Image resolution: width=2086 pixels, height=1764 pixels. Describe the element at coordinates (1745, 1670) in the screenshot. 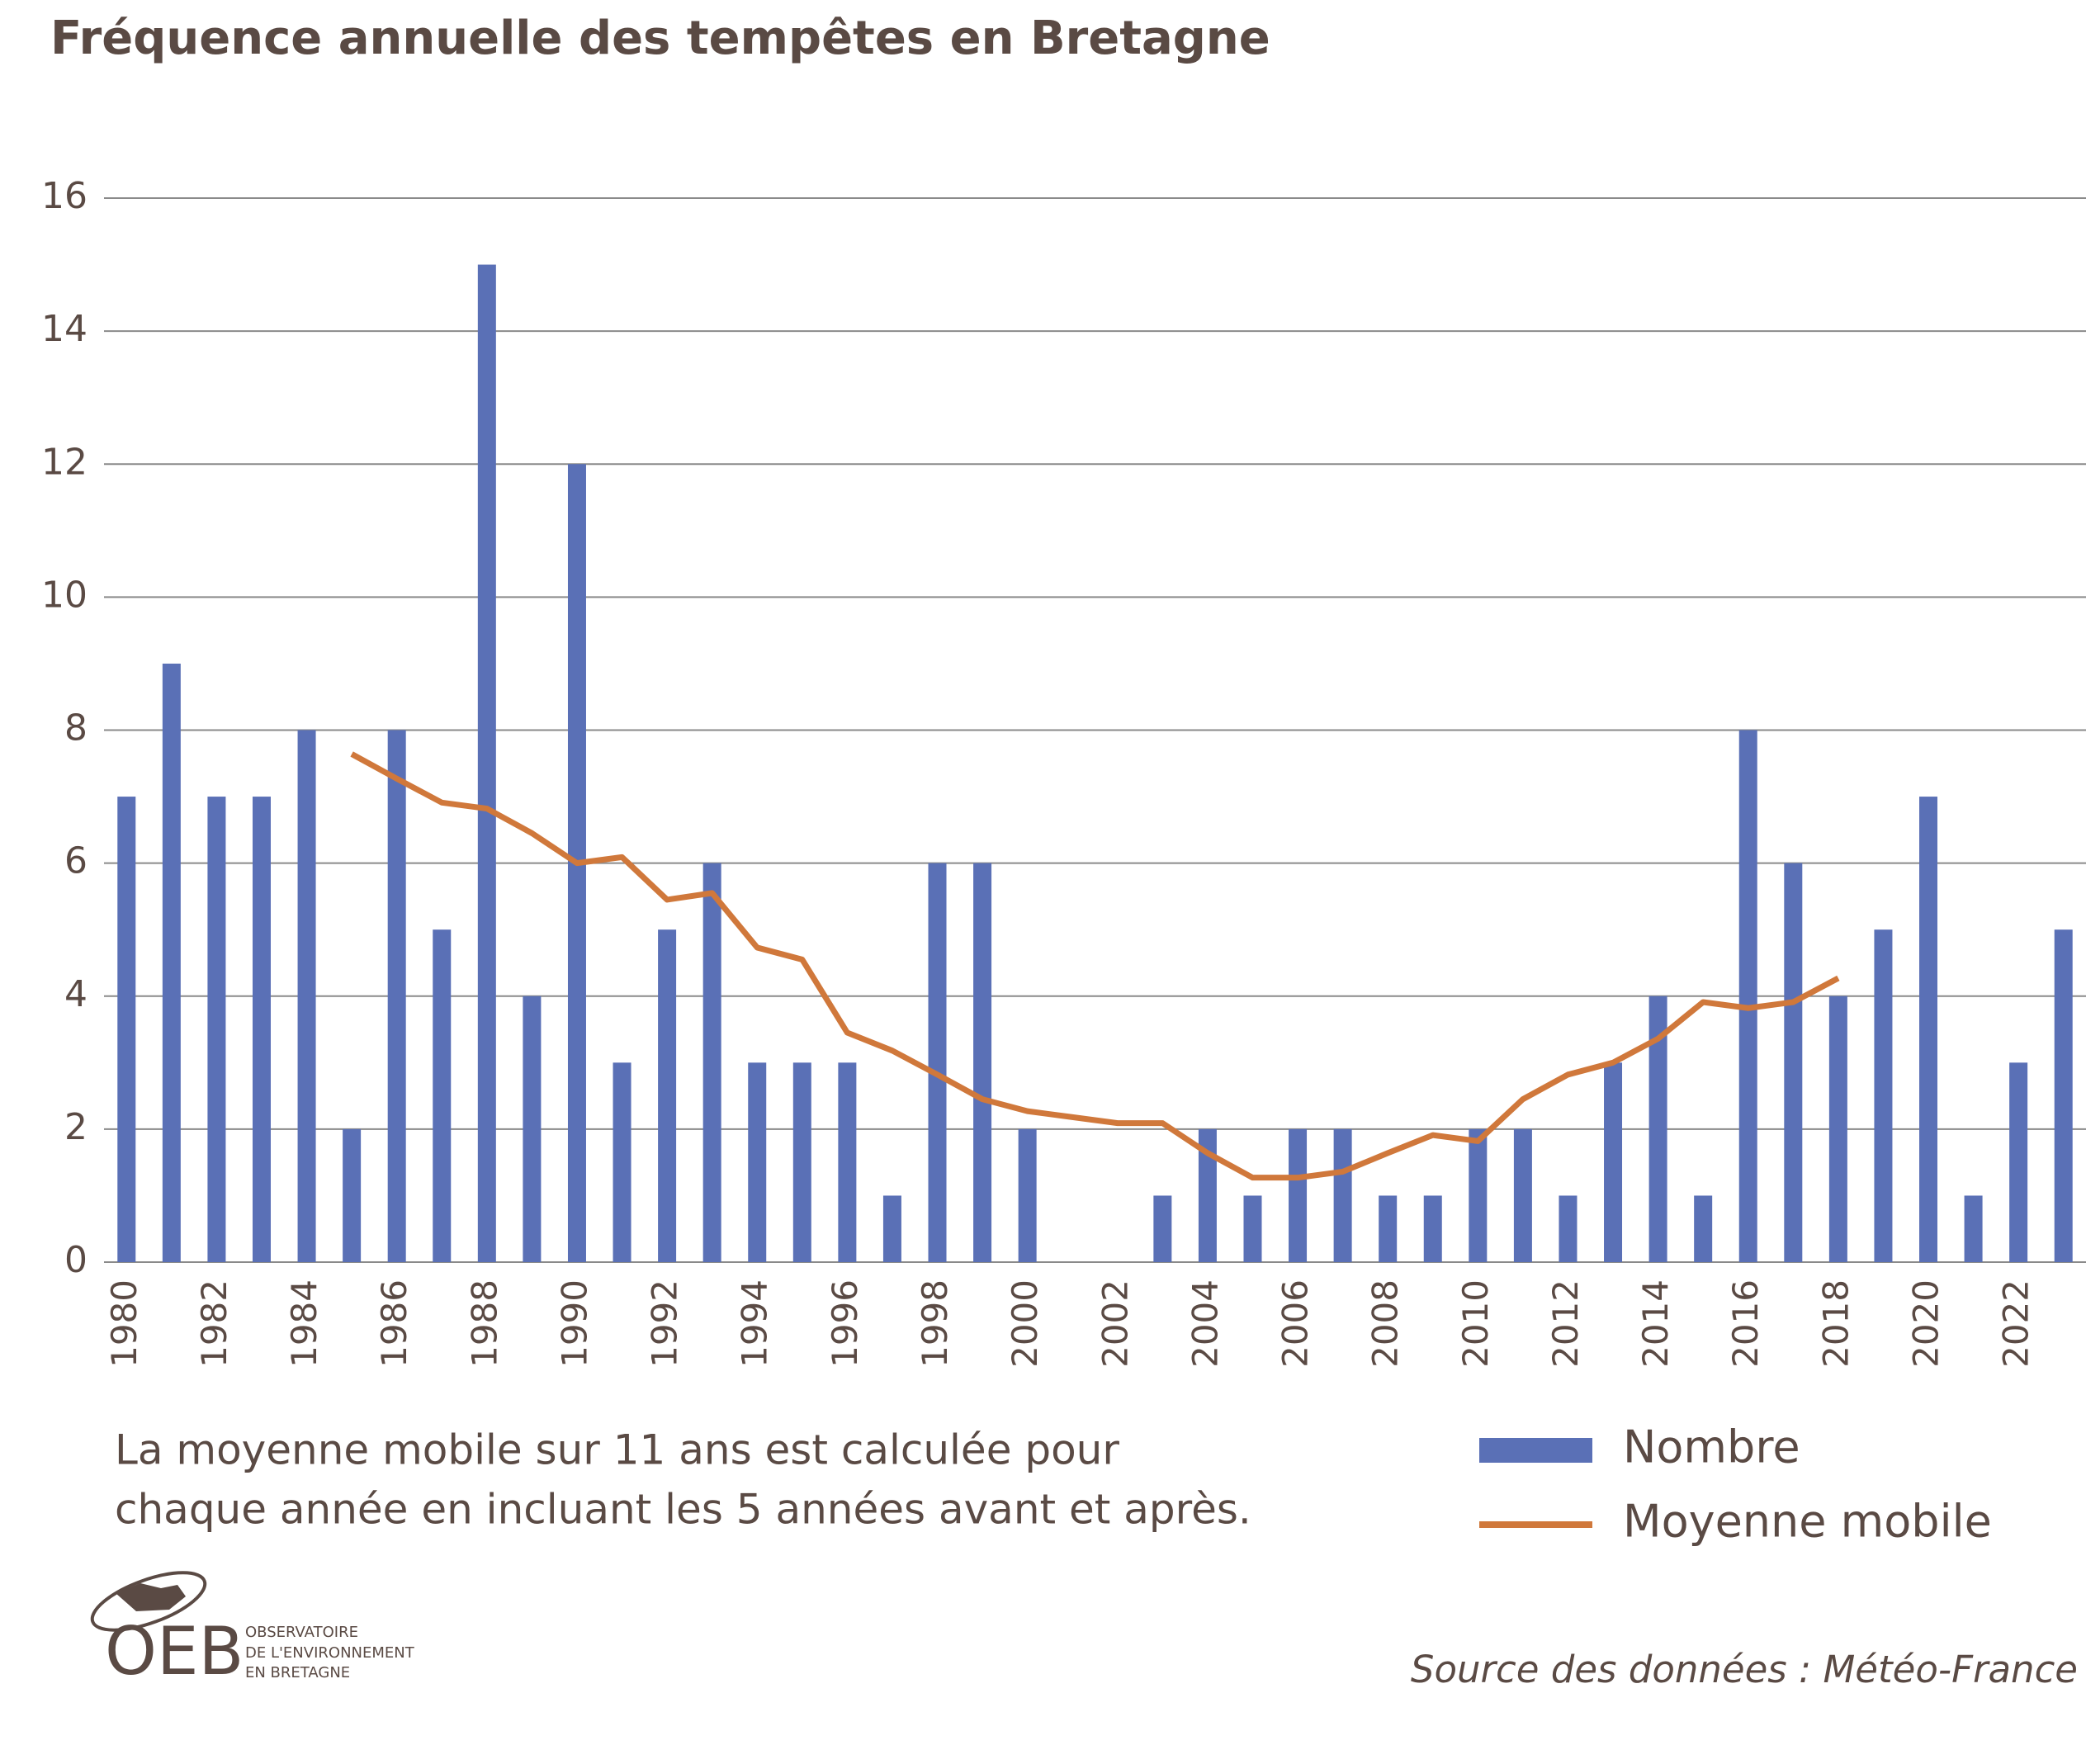

I see `source: Source des données : Météo-France` at that location.